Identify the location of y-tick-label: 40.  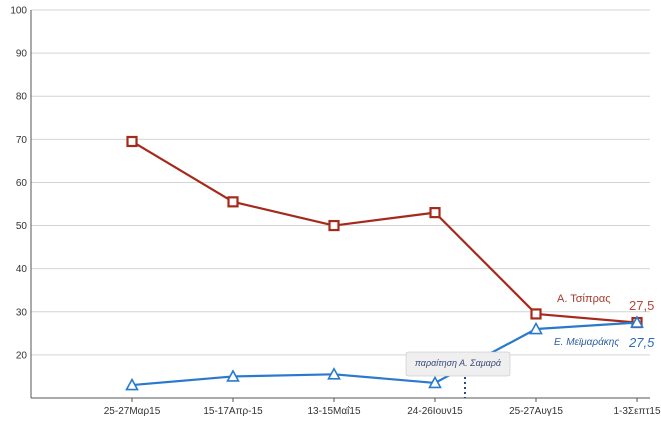
(22, 269).